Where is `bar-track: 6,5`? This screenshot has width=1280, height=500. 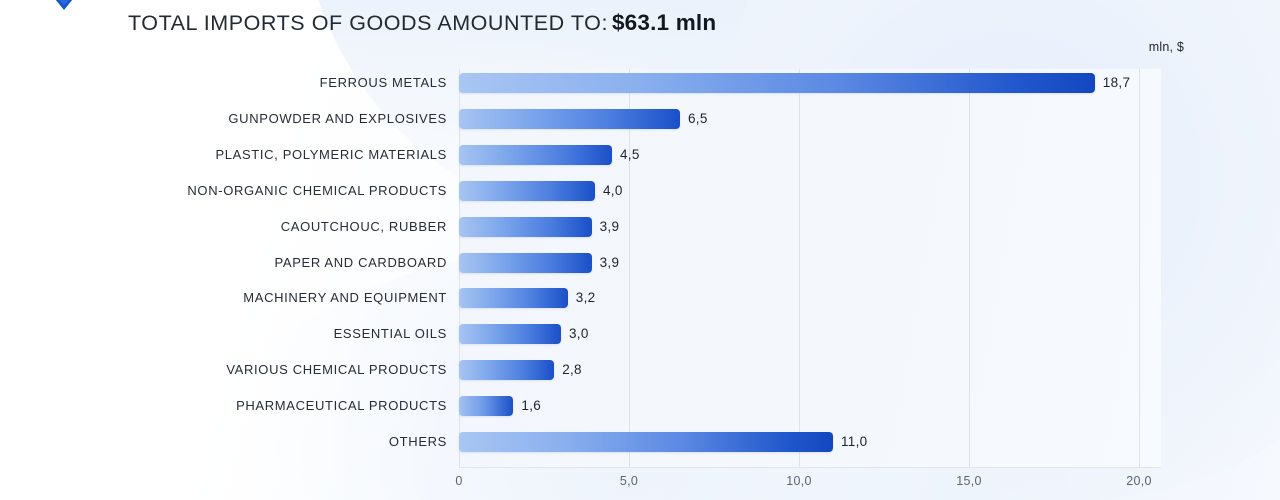
bar-track: 6,5 is located at coordinates (810, 119).